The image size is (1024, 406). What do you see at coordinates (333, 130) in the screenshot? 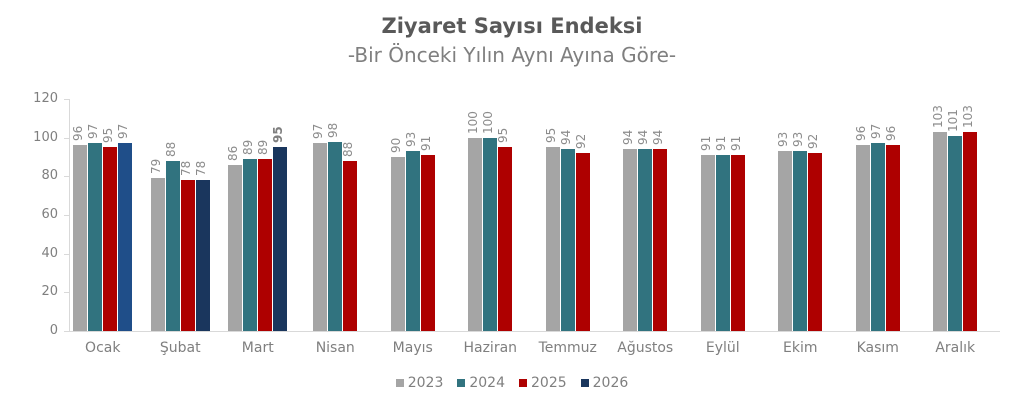
I see `bar-value-label: 98` at bounding box center [333, 130].